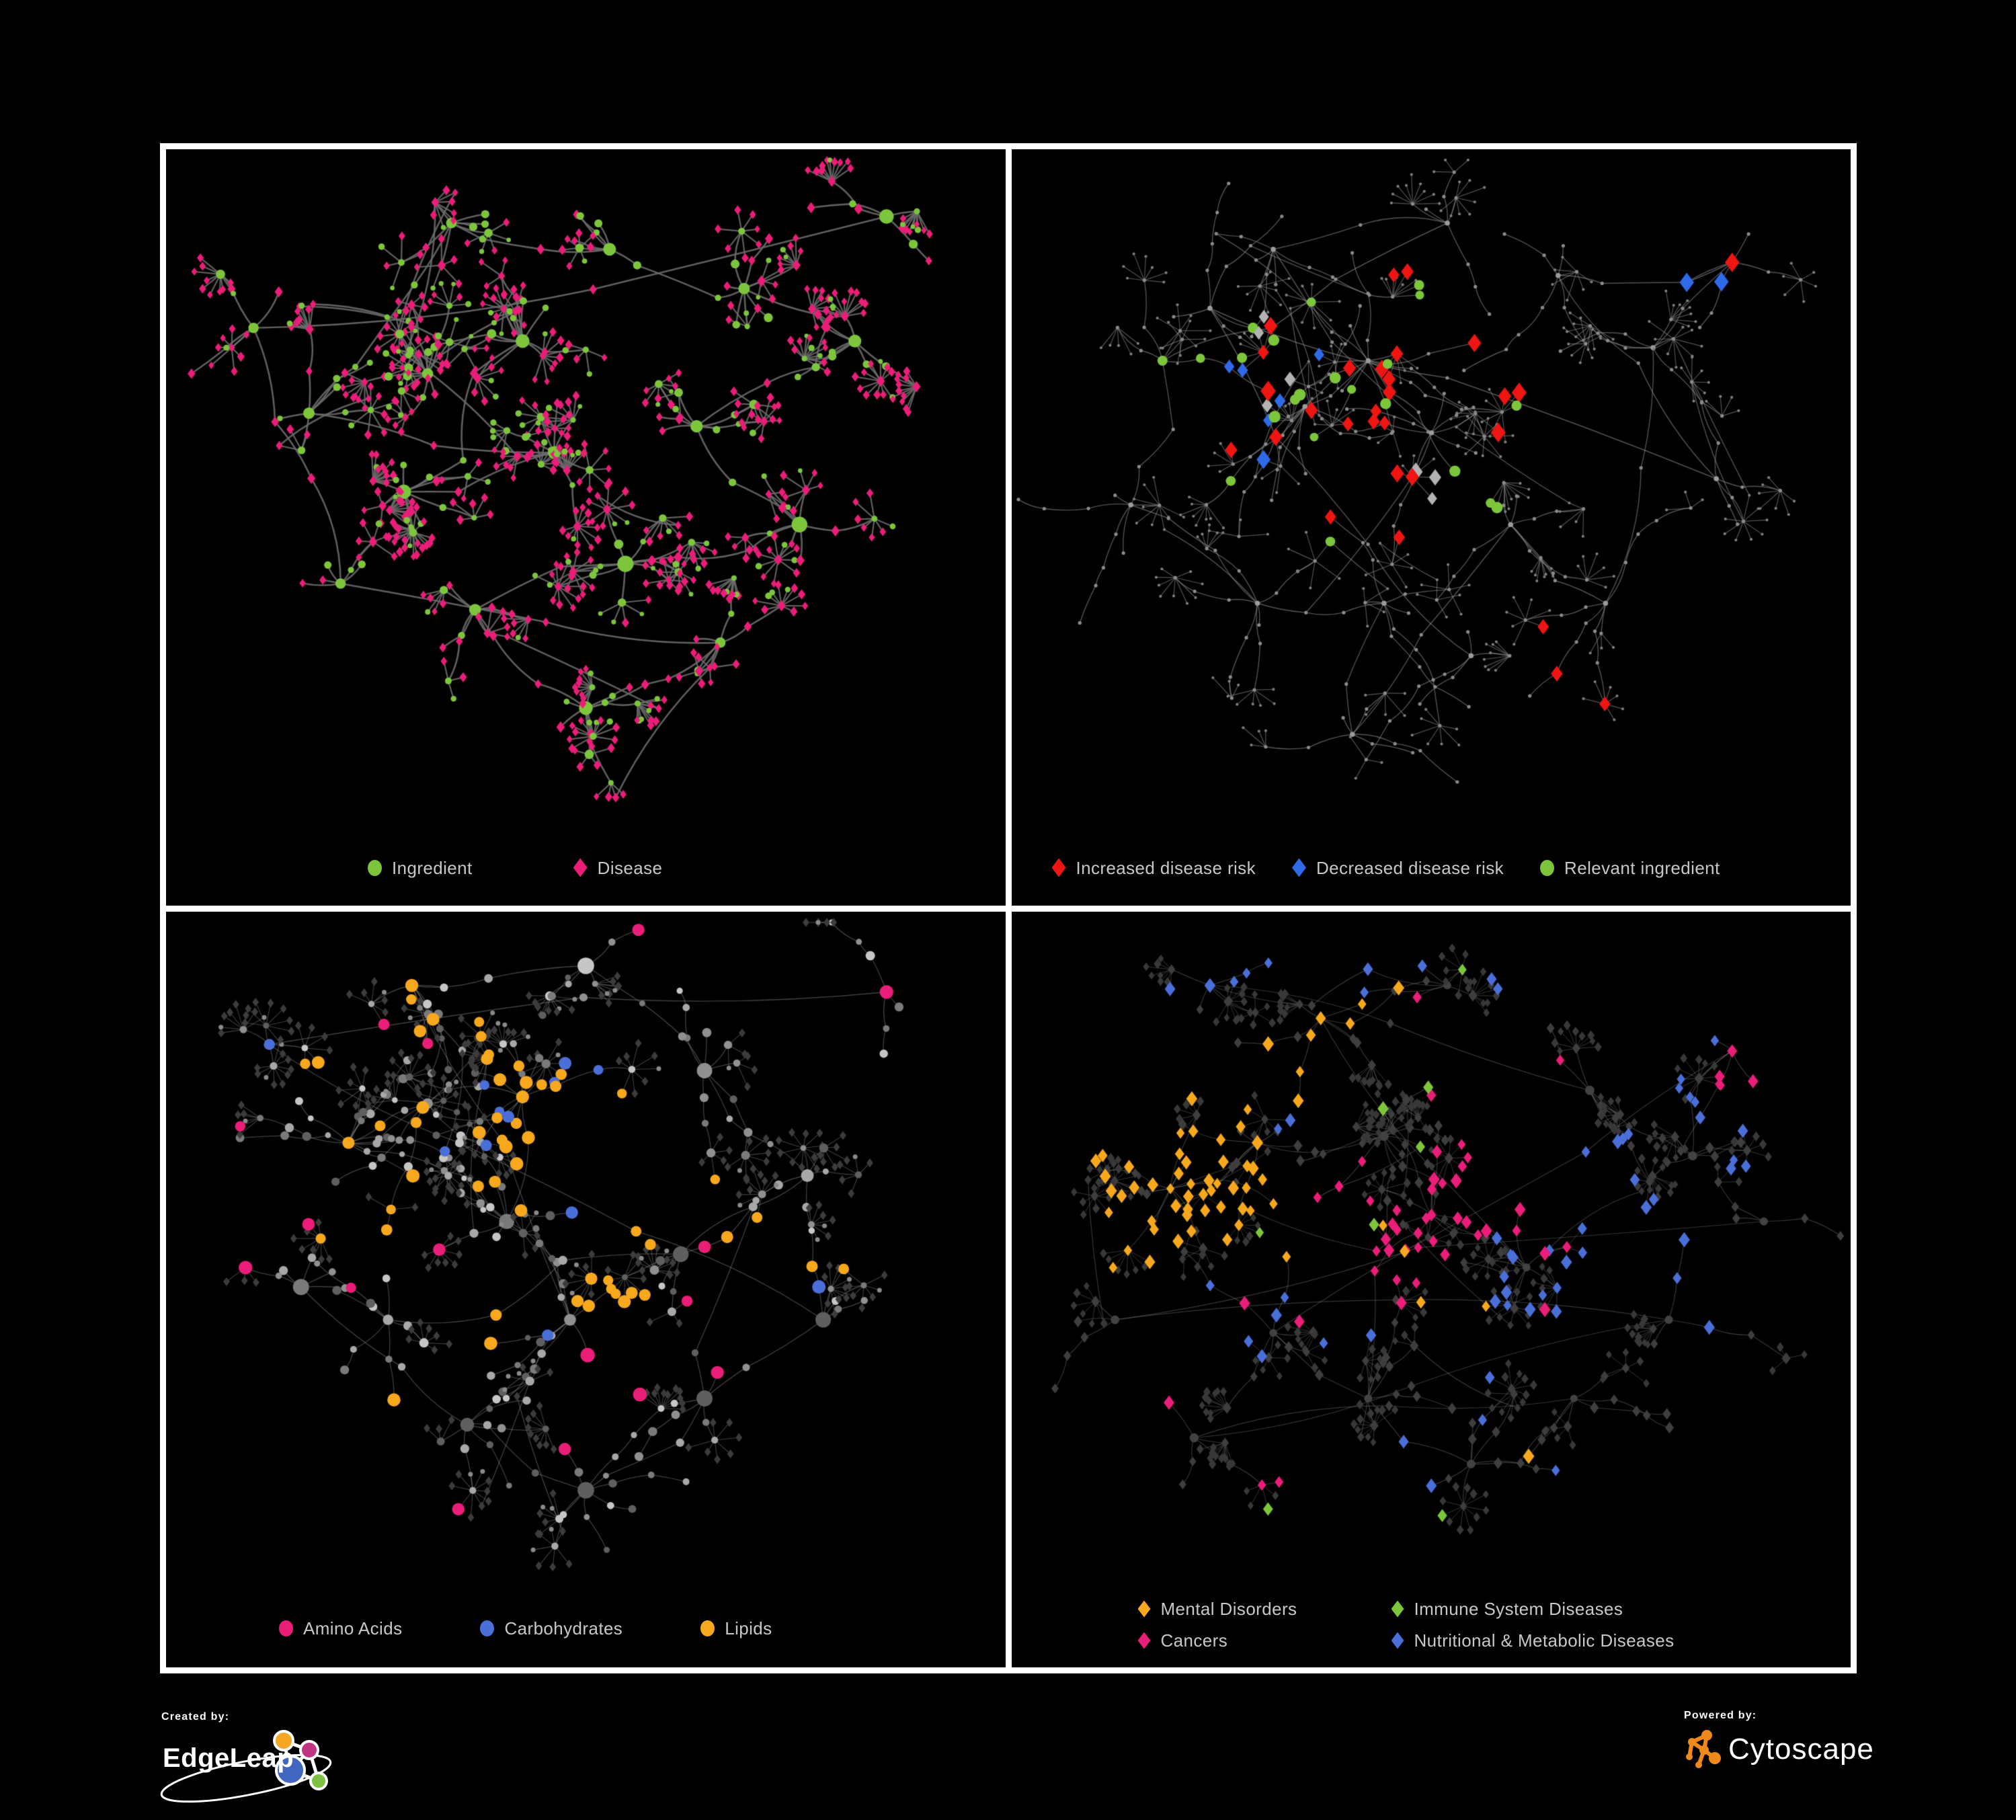  I want to click on legend-item-increased-risk: Increased disease risk, so click(1153, 868).